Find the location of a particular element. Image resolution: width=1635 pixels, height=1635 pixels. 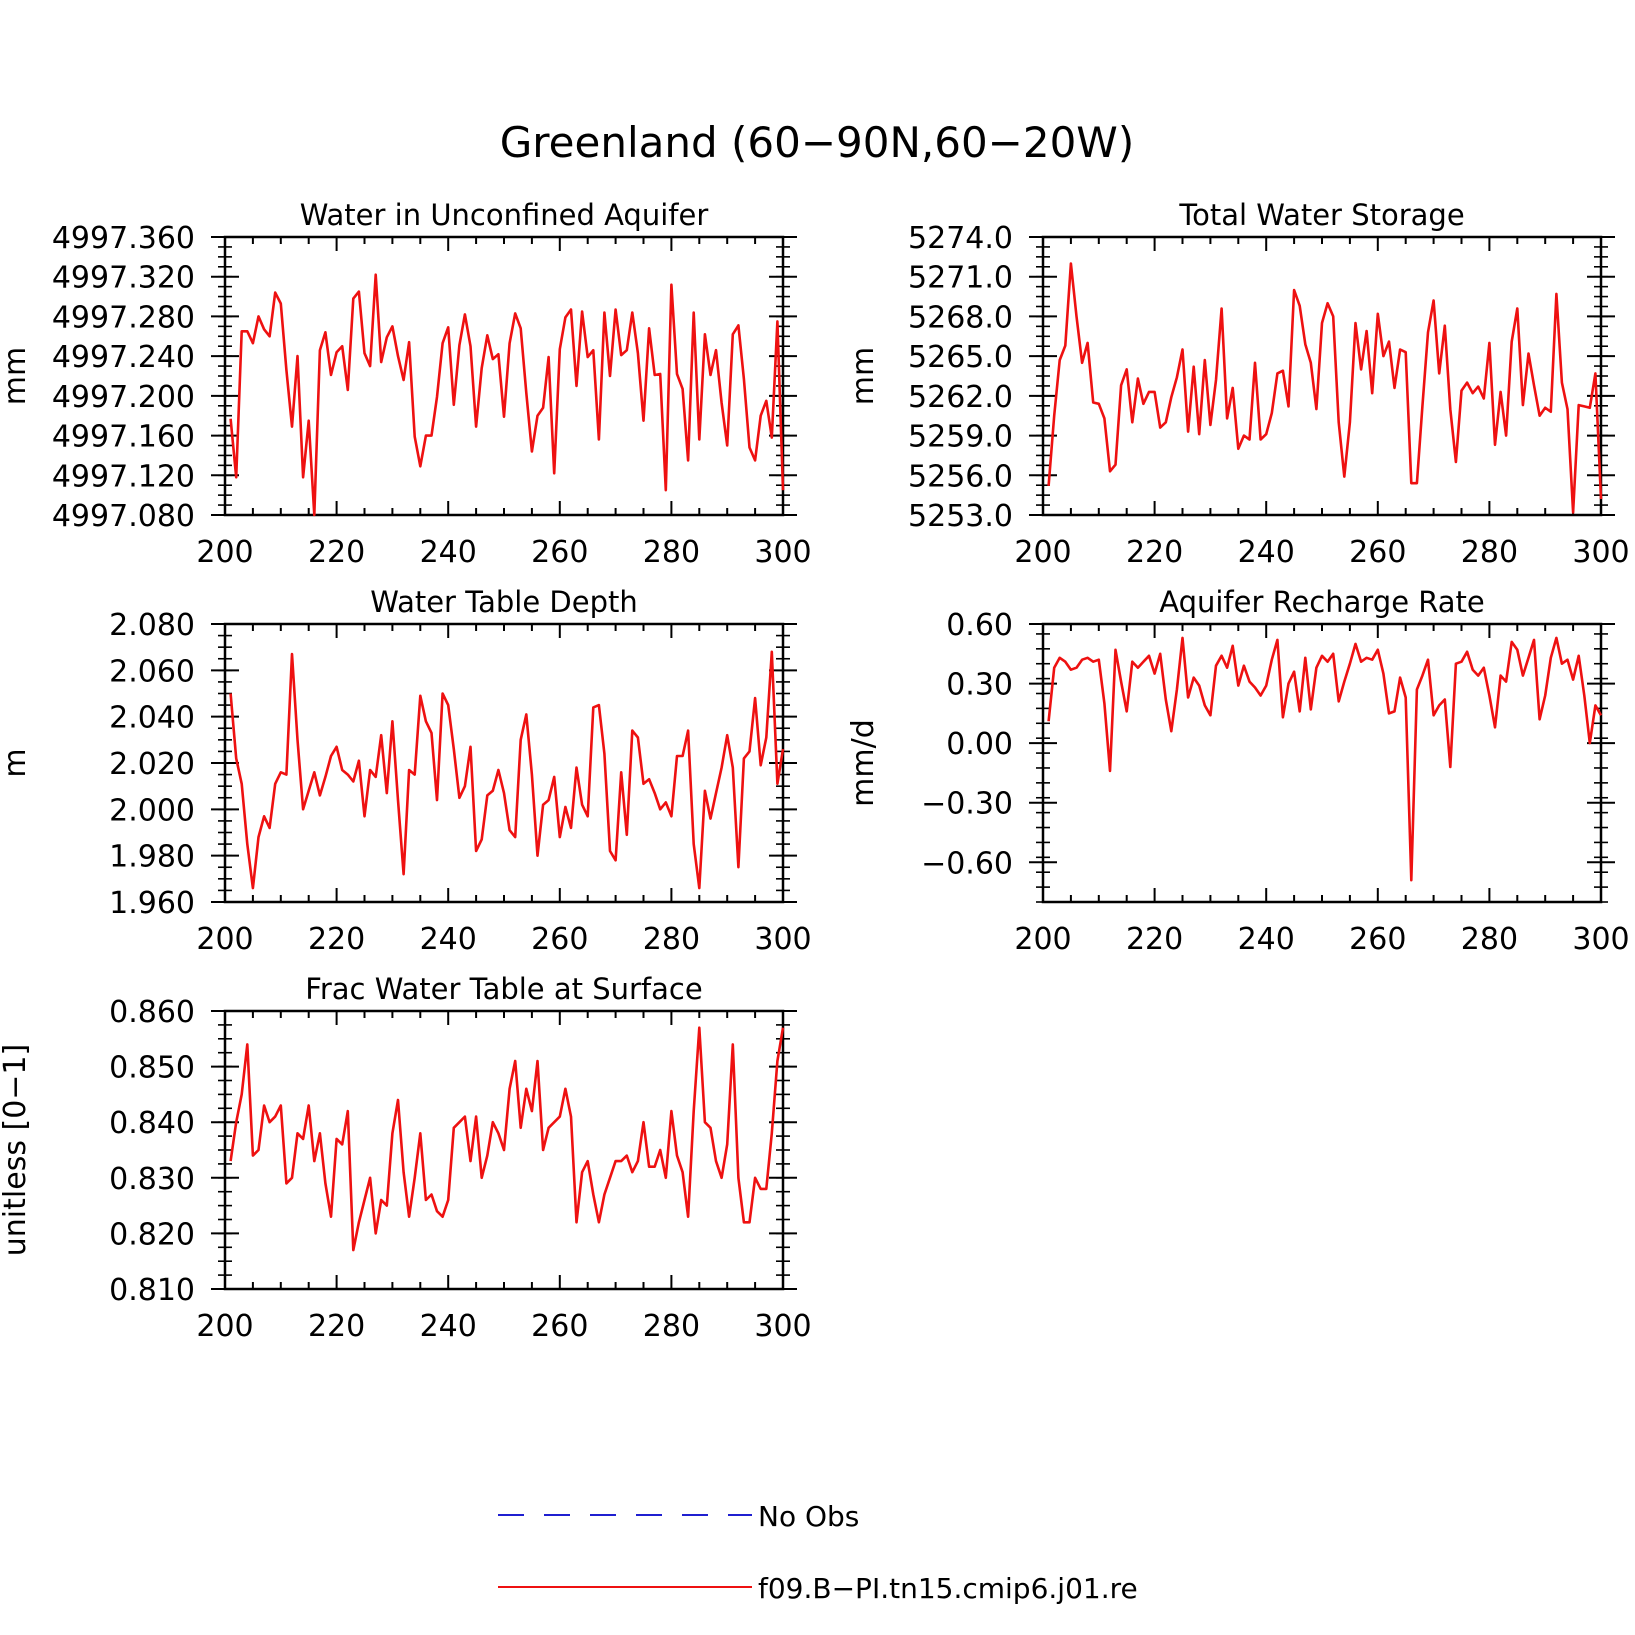

y-tick-label: 2.020 is located at coordinates (152, 764).